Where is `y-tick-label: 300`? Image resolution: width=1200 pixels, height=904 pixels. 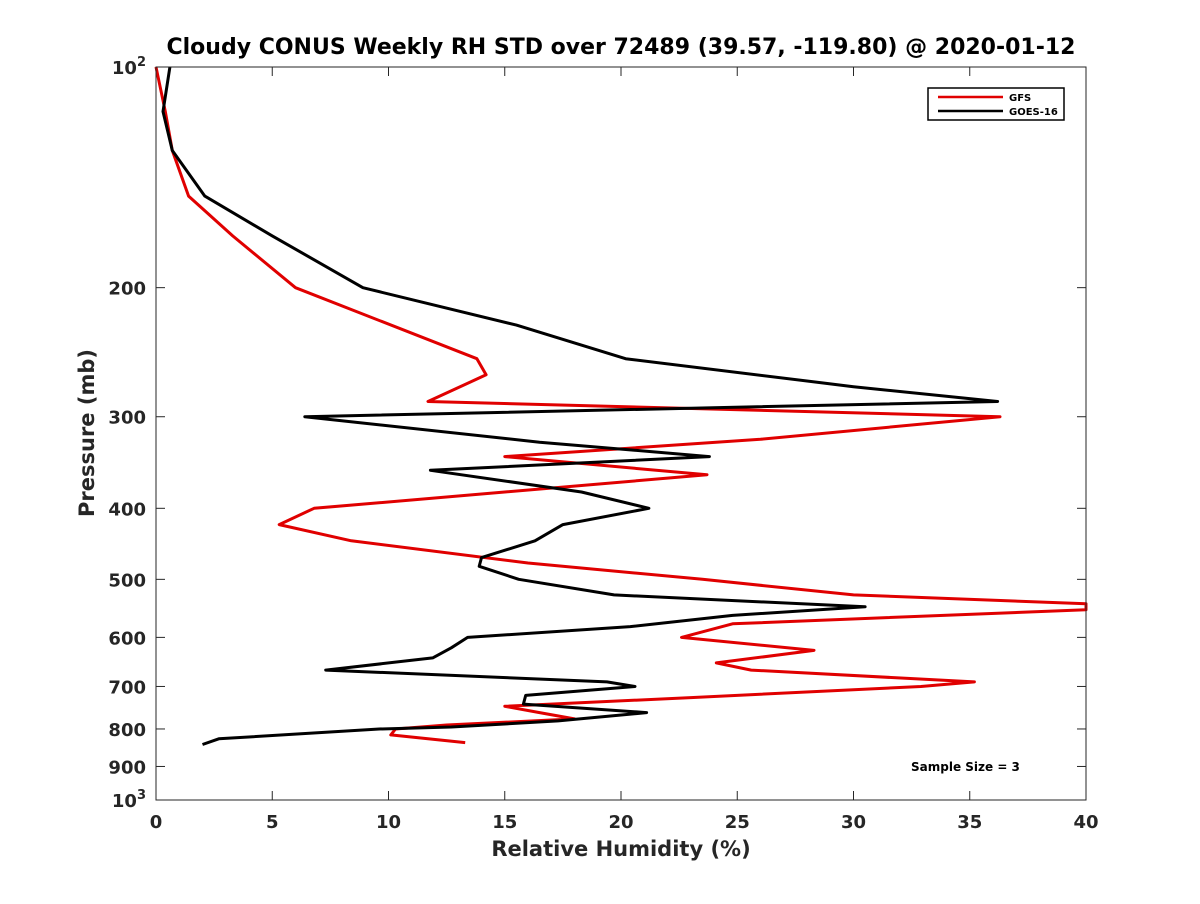
y-tick-label: 300 is located at coordinates (127, 418).